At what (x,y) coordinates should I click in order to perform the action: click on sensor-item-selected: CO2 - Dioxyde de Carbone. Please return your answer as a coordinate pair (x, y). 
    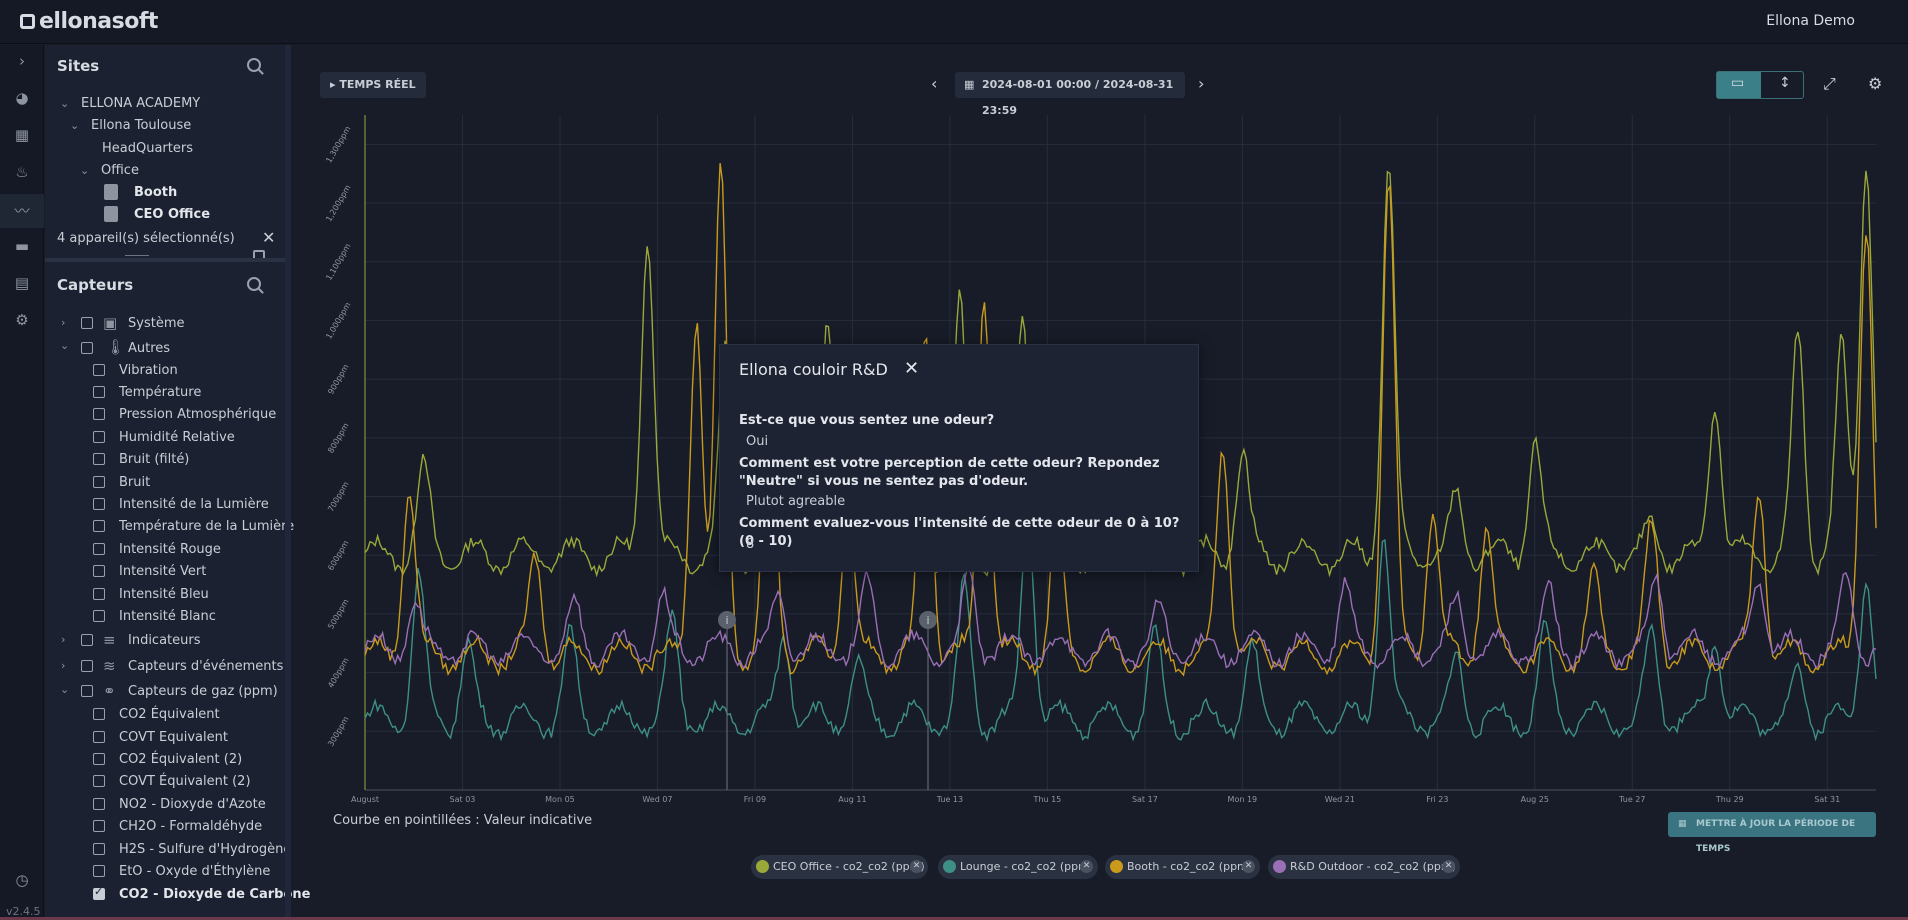
    Looking at the image, I should click on (215, 894).